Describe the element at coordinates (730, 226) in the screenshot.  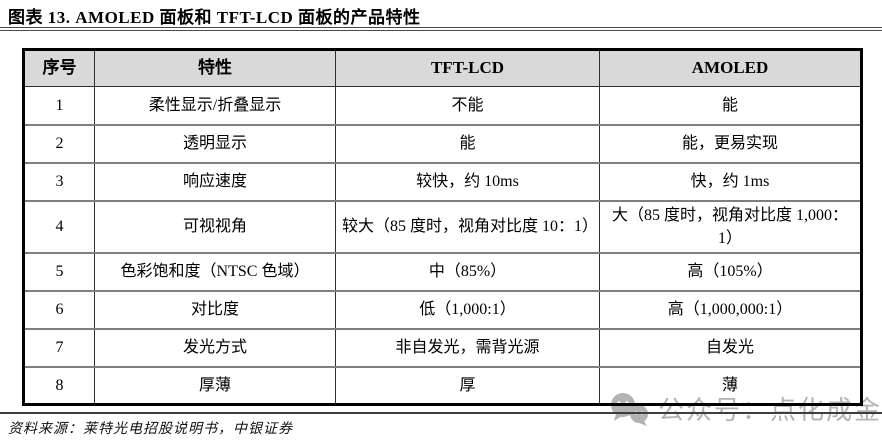
I see `cell-amoled: 大（85 度时，视角对比度 1,000：1）` at that location.